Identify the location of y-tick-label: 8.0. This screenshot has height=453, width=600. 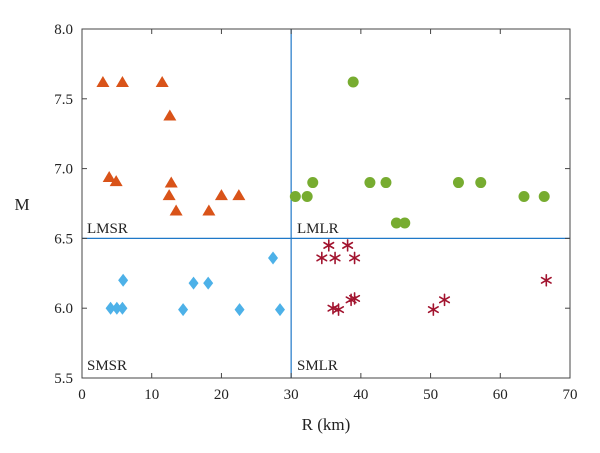
(63, 30).